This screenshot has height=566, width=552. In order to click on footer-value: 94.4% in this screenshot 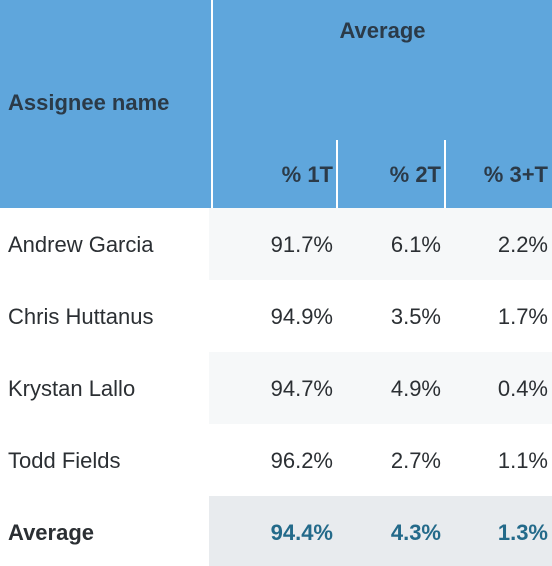, I will do `click(301, 532)`.